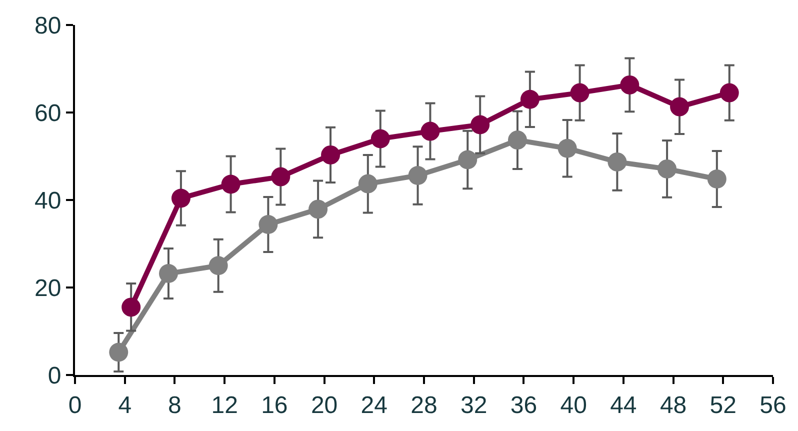 This screenshot has height=431, width=798. What do you see at coordinates (48, 200) in the screenshot?
I see `y-tick-label: 40` at bounding box center [48, 200].